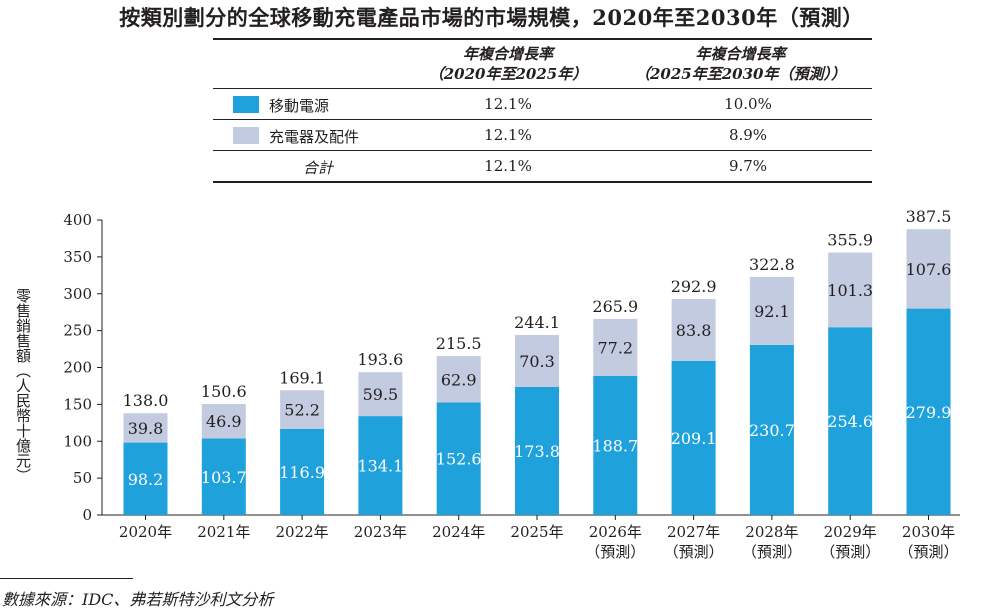 This screenshot has width=983, height=610. Describe the element at coordinates (537, 322) in the screenshot. I see `data-label-total: 244.1` at that location.